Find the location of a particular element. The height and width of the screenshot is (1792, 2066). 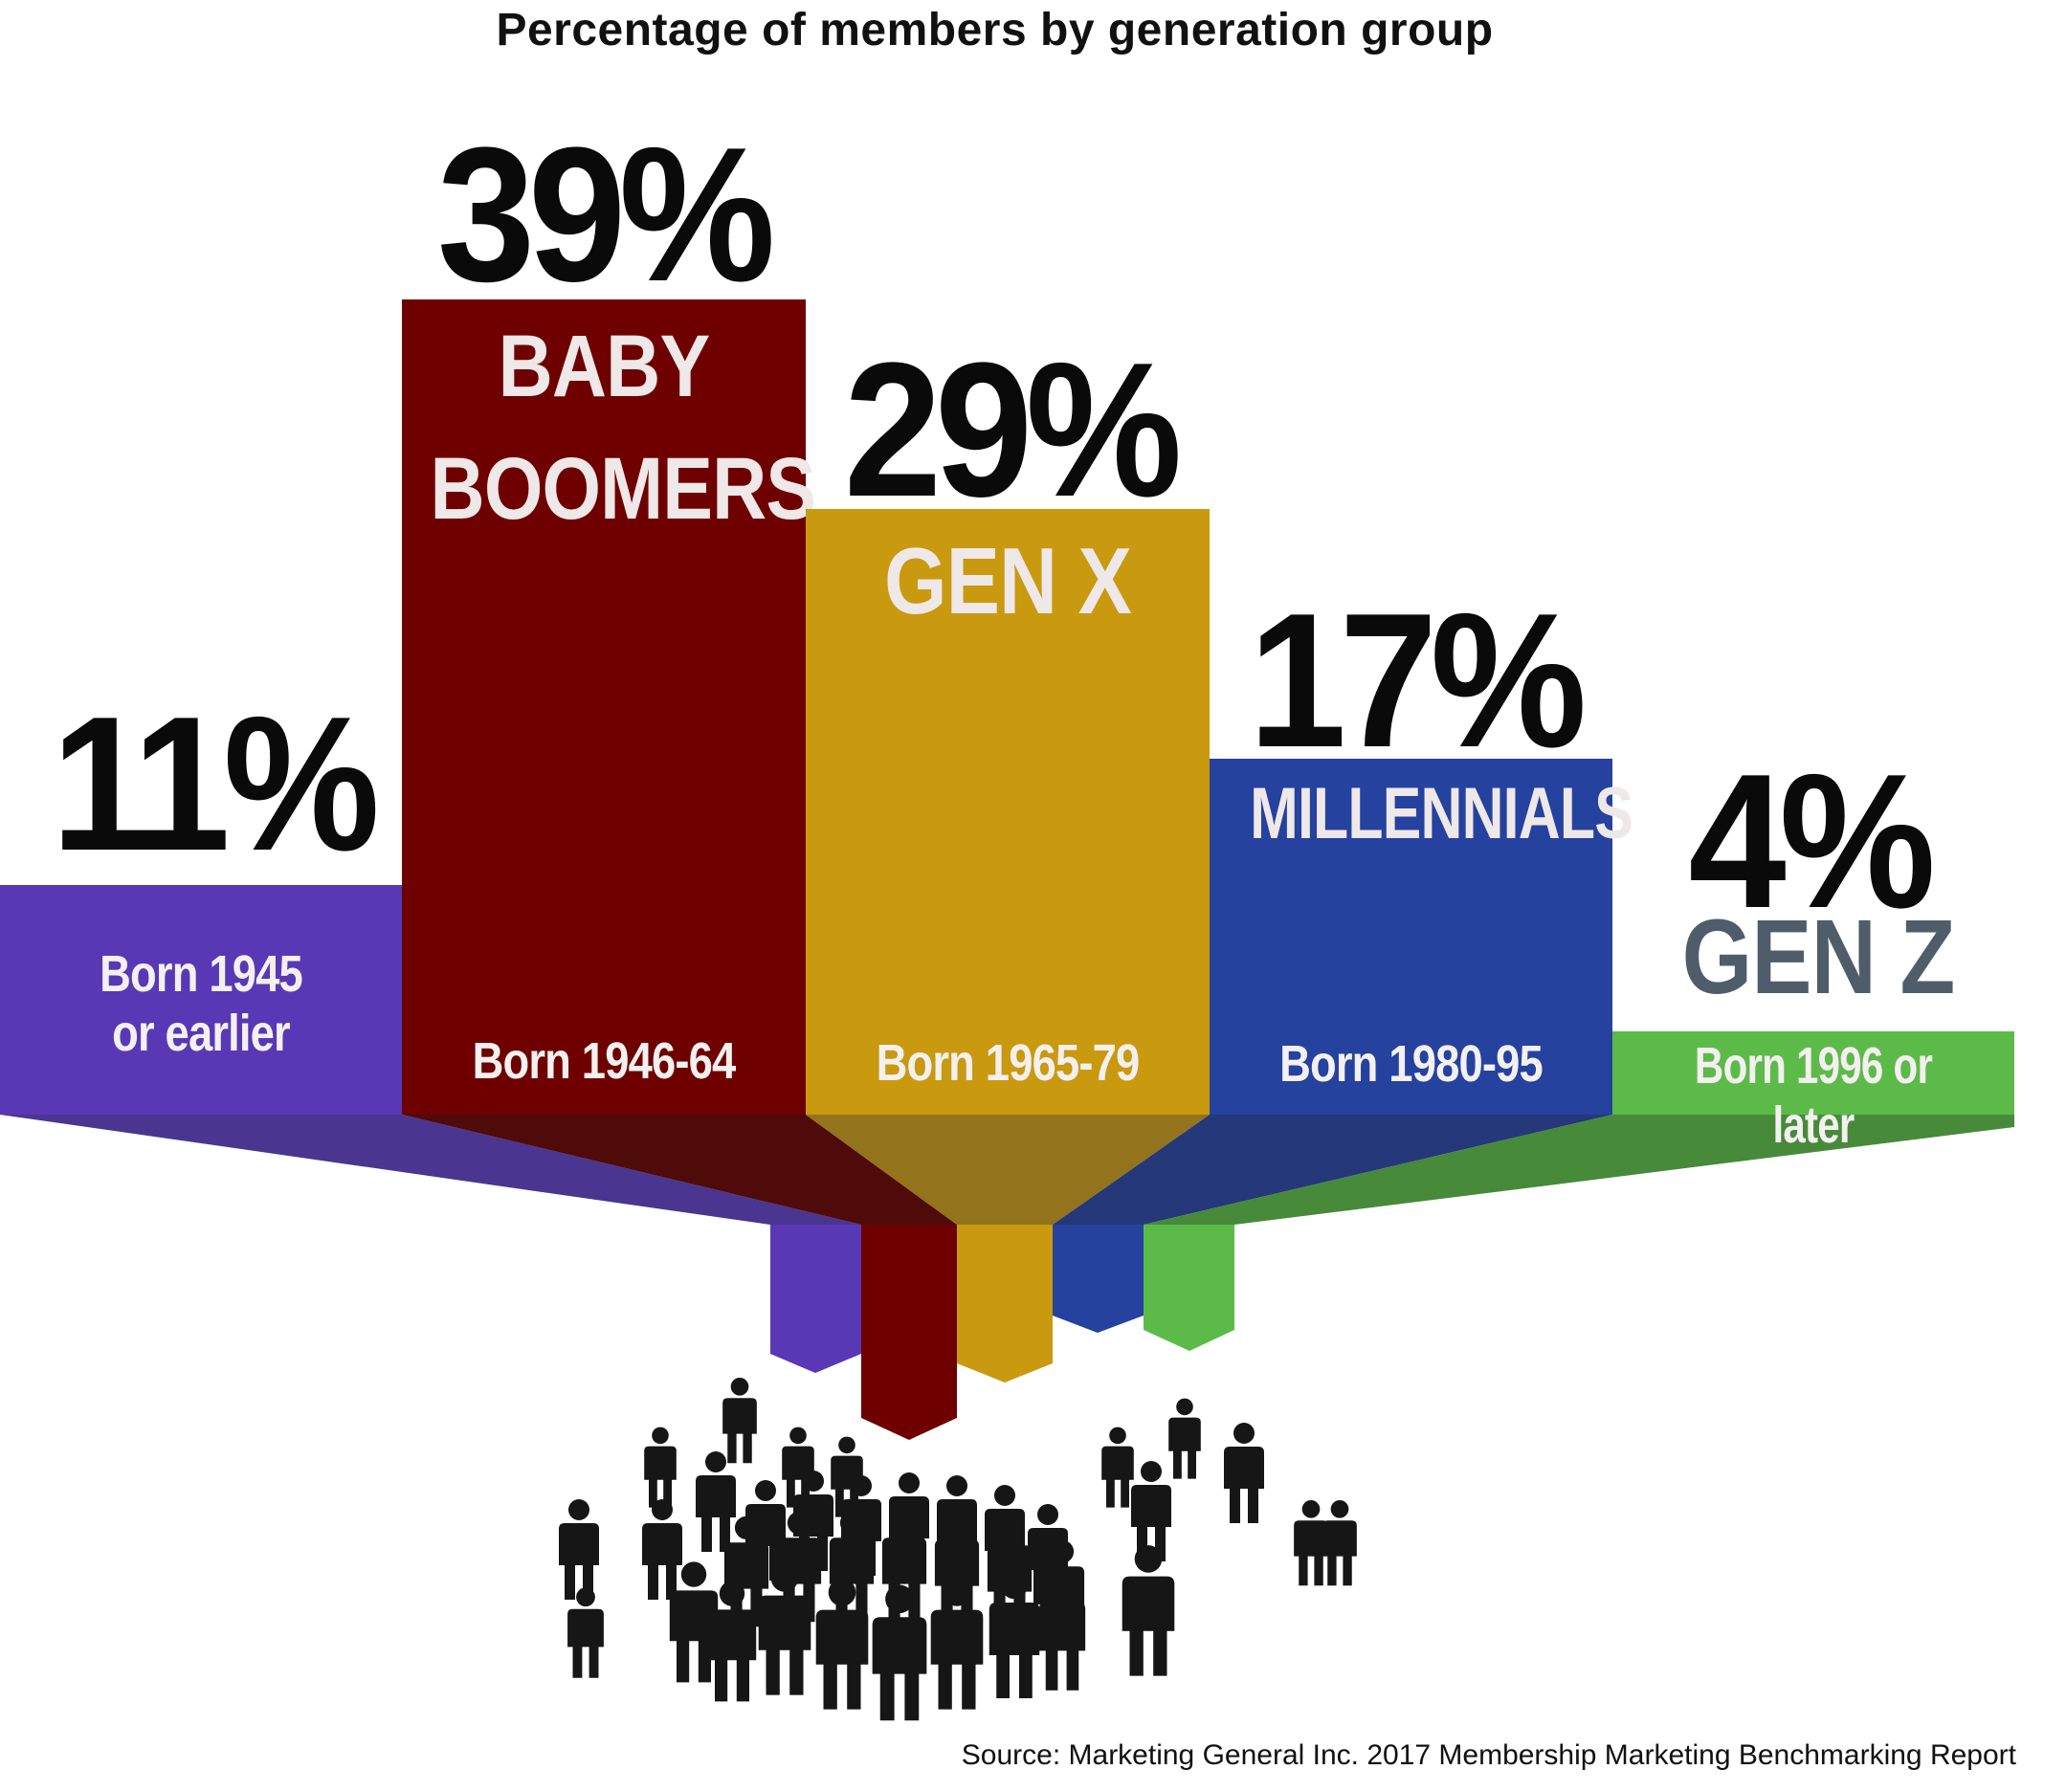

born-label-gen-z: Born 1996 or later is located at coordinates (1813, 1096).